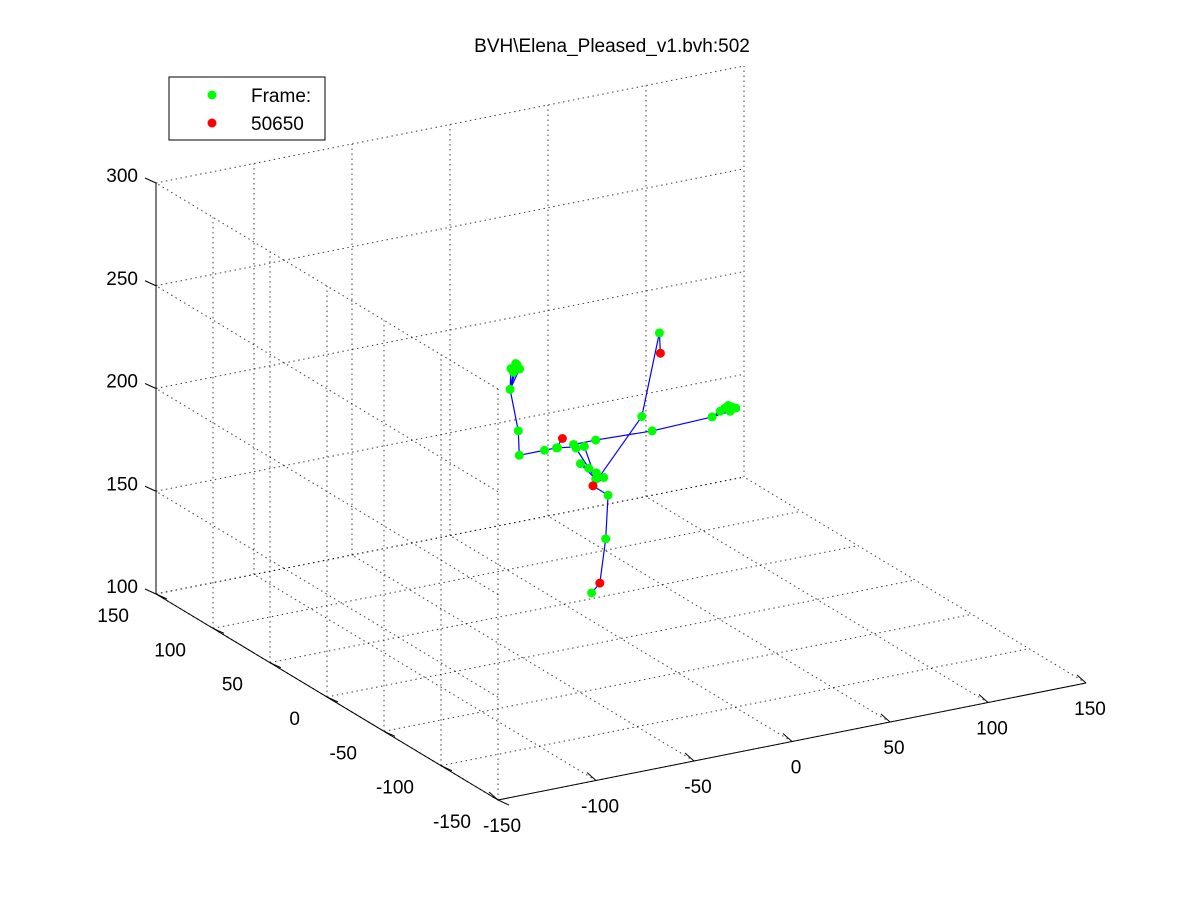  Describe the element at coordinates (113, 616) in the screenshot. I see `y-tick-label: 150` at that location.